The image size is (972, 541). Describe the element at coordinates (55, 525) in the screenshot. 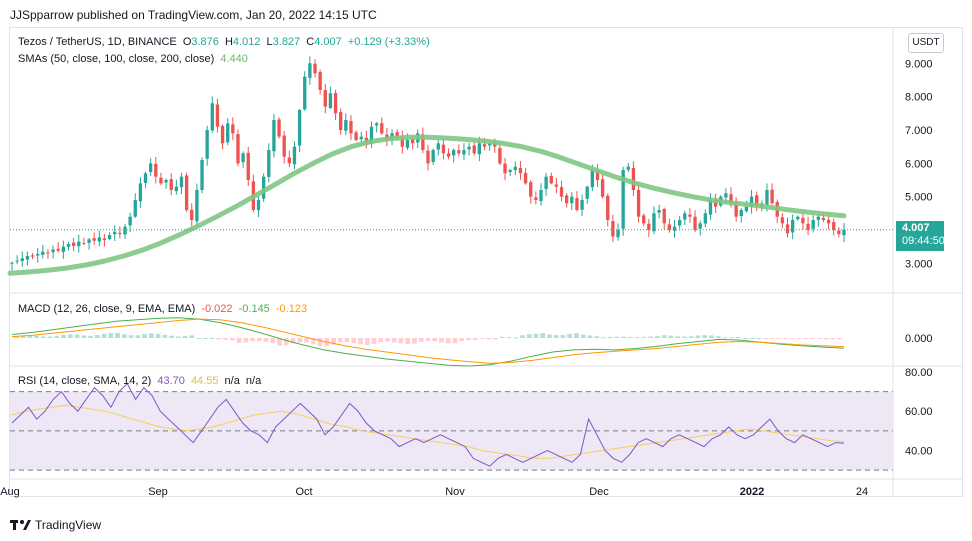

I see `footer-brand: TradingView` at that location.